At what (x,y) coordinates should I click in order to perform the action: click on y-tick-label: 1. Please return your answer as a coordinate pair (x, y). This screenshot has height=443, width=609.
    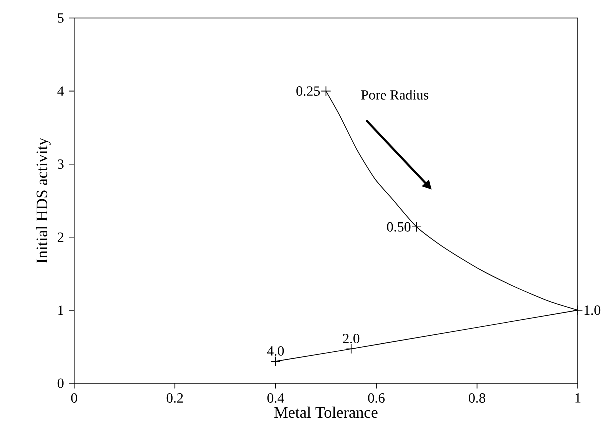
    Looking at the image, I should click on (61, 311).